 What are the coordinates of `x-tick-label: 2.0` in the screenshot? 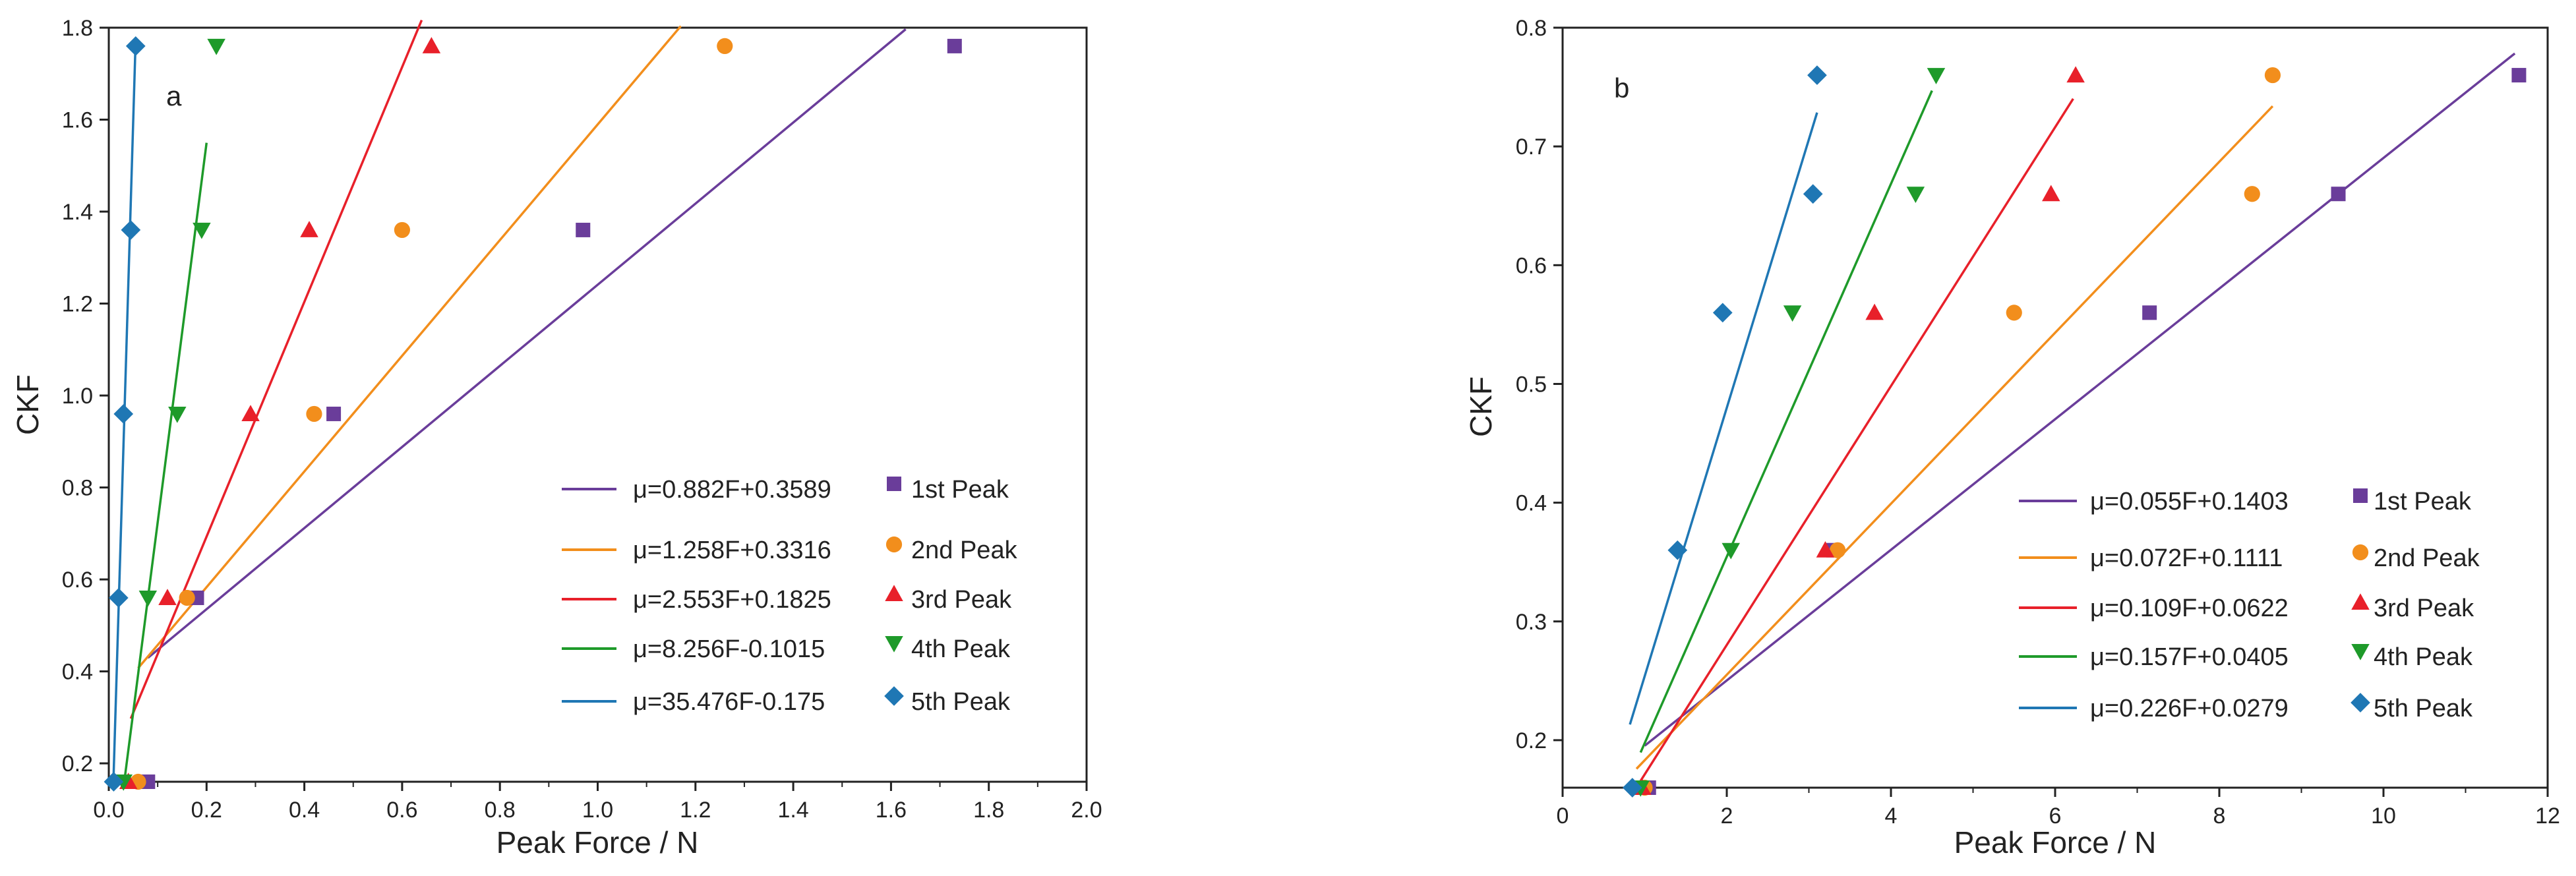 It's located at (1086, 810).